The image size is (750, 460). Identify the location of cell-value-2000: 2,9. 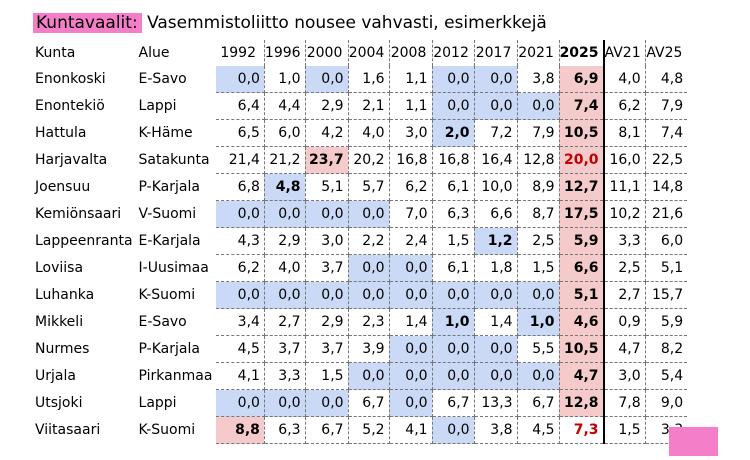
(327, 106).